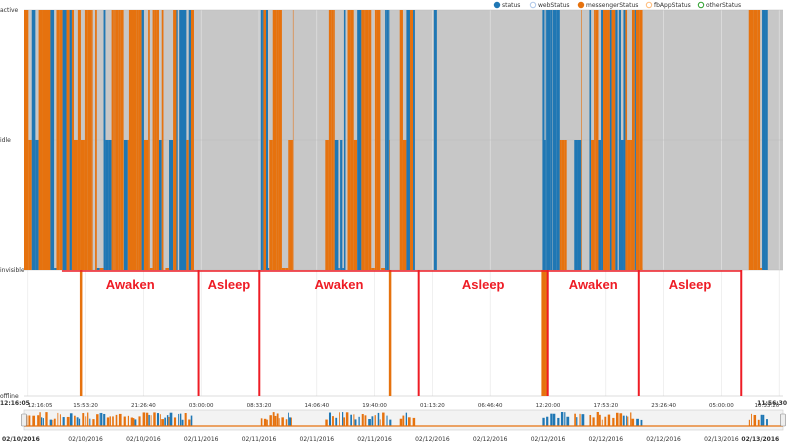  I want to click on legend-item-webStatus: webStatus, so click(549, 5).